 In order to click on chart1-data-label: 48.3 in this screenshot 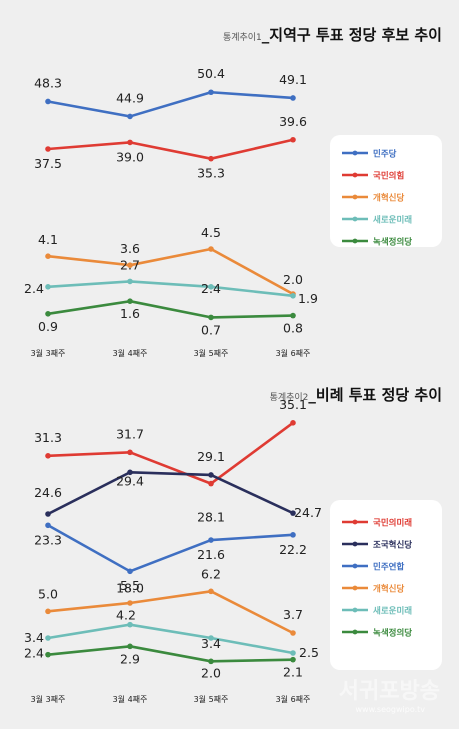, I will do `click(48, 82)`.